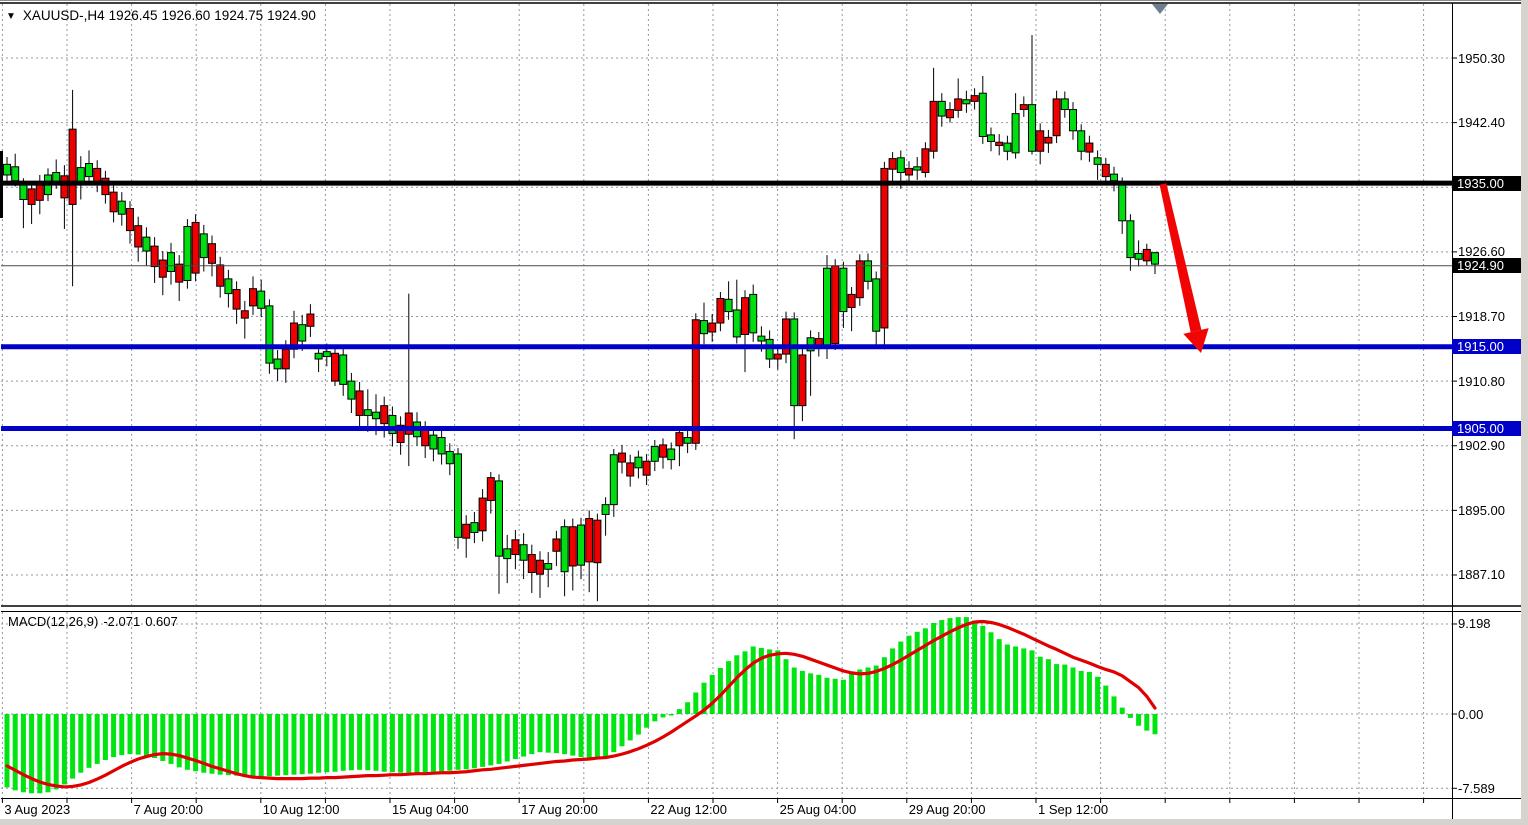  What do you see at coordinates (1471, 714) in the screenshot?
I see `indicator-axis-label: 0.00` at bounding box center [1471, 714].